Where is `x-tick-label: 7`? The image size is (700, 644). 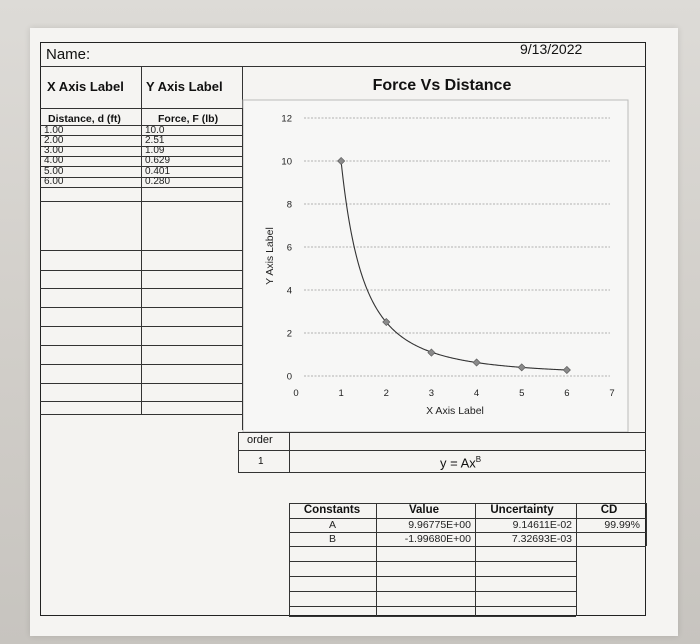 x-tick-label: 7 is located at coordinates (611, 393).